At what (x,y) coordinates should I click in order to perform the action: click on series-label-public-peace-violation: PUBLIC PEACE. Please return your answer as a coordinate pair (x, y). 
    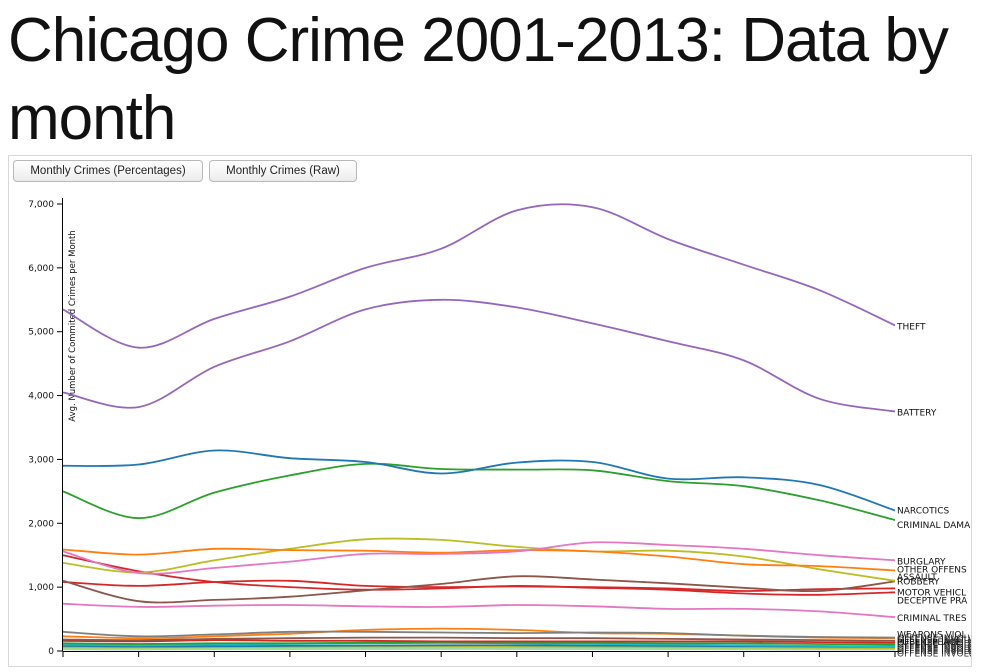
    Looking at the image, I should click on (929, 643).